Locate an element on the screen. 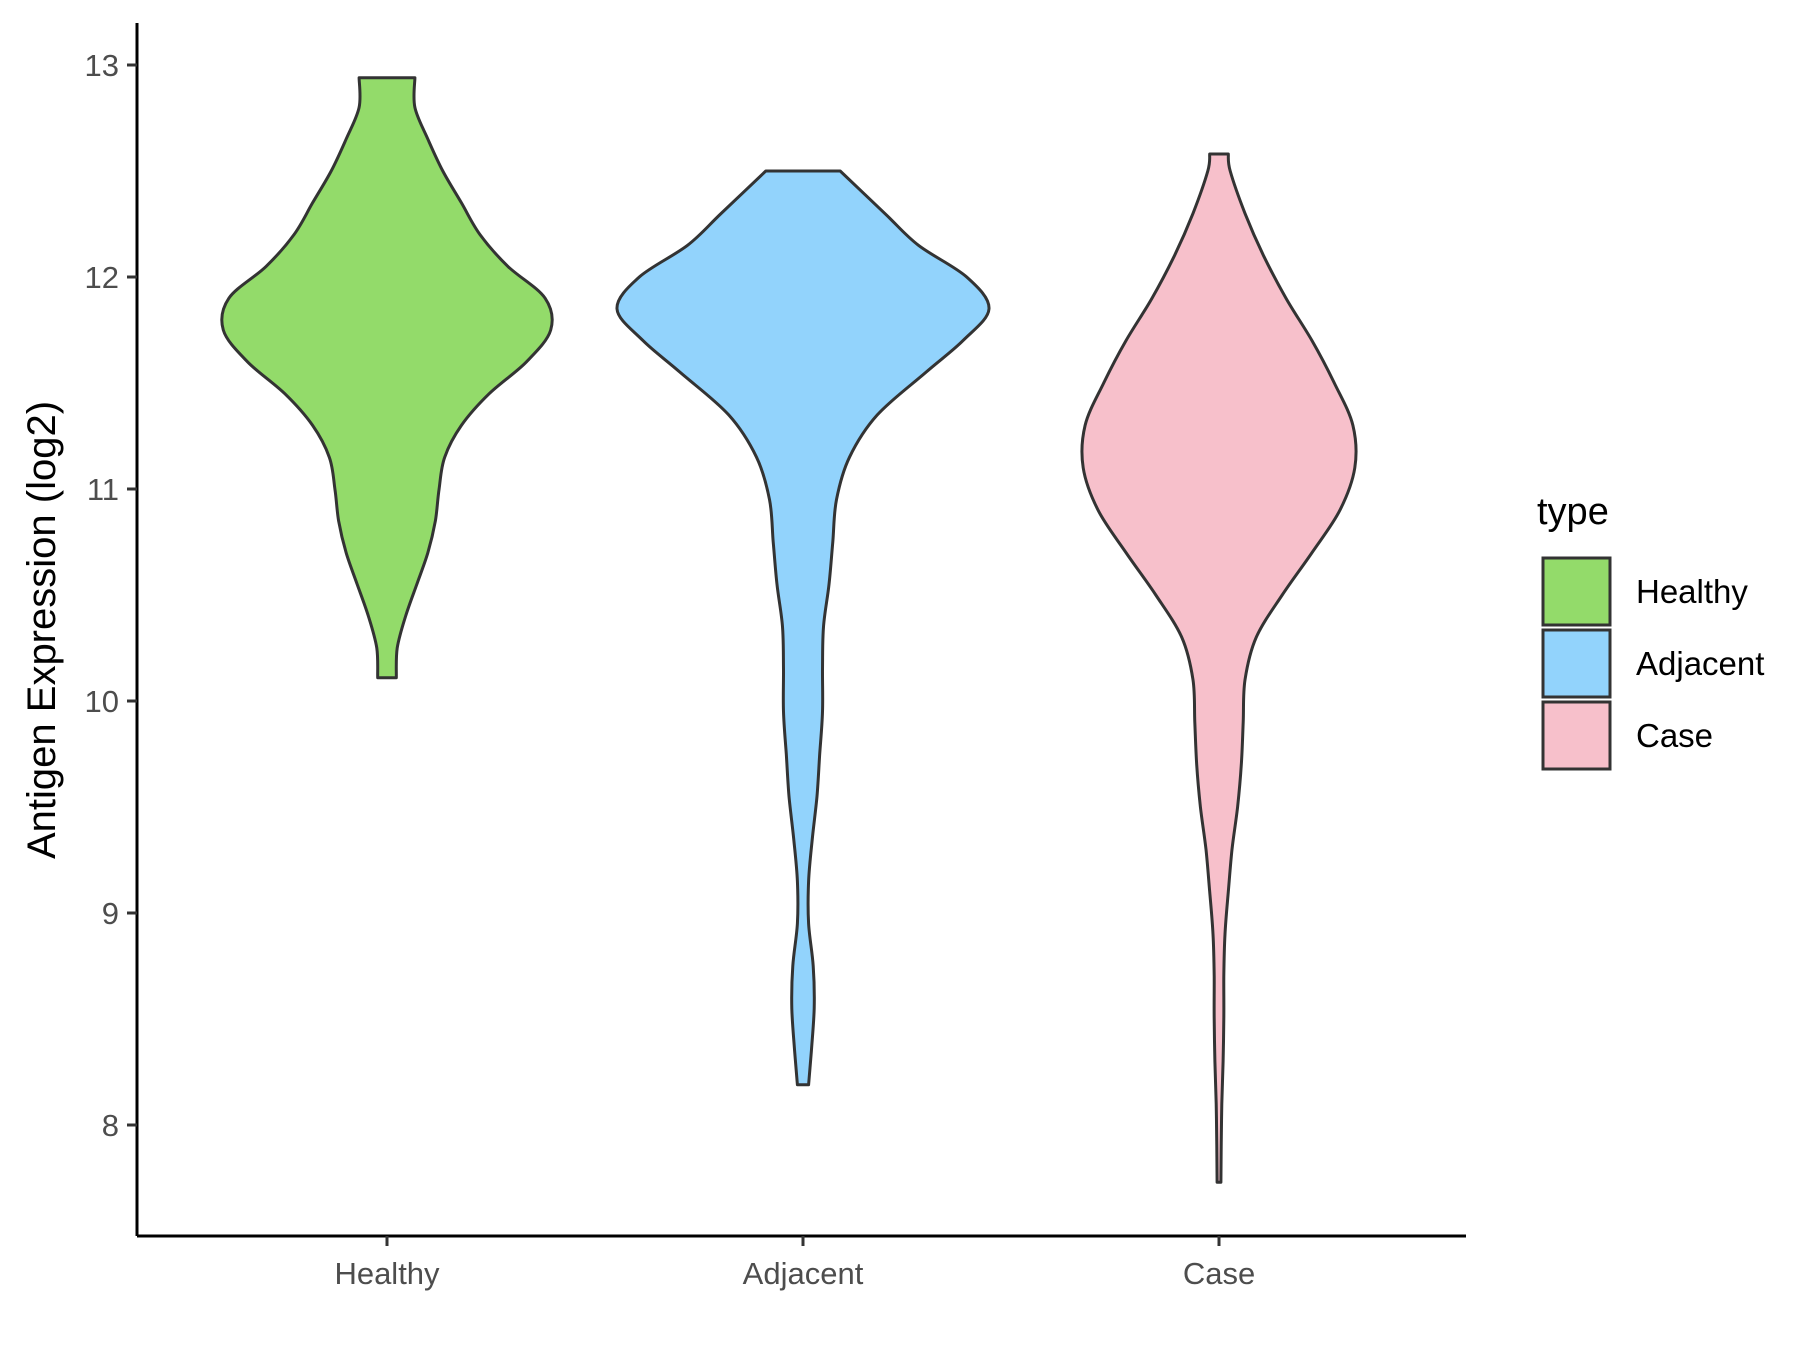 This screenshot has width=1800, height=1350. y-tick-label: 10 is located at coordinates (102, 701).